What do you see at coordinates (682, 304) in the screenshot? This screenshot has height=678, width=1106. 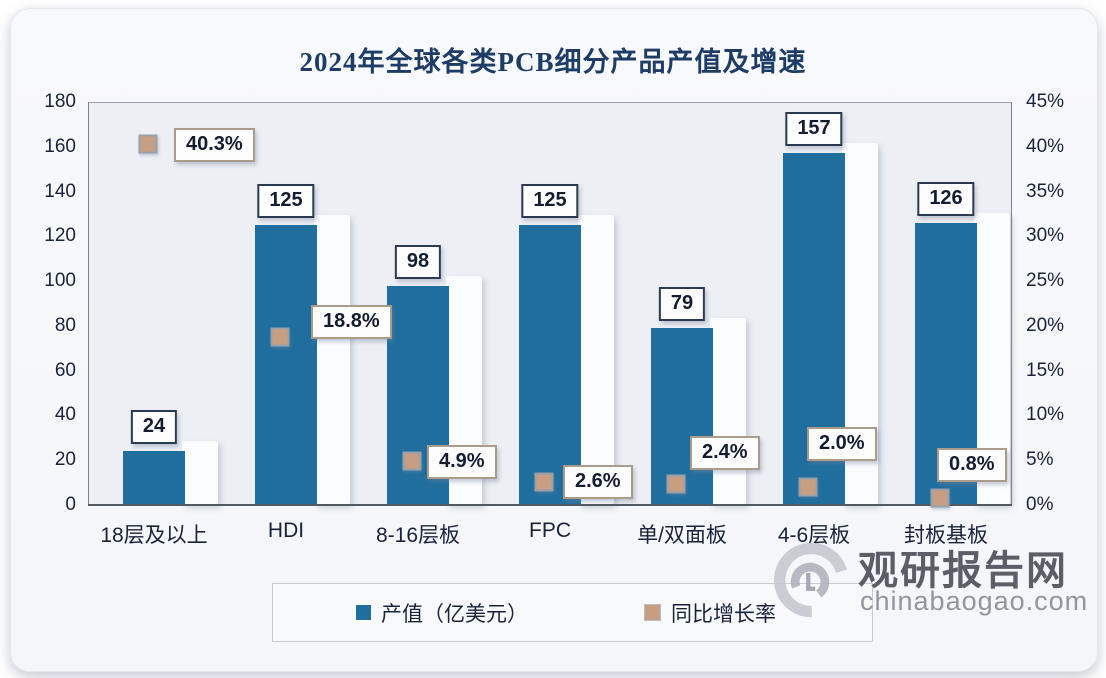 I see `bar-value-label: 79` at bounding box center [682, 304].